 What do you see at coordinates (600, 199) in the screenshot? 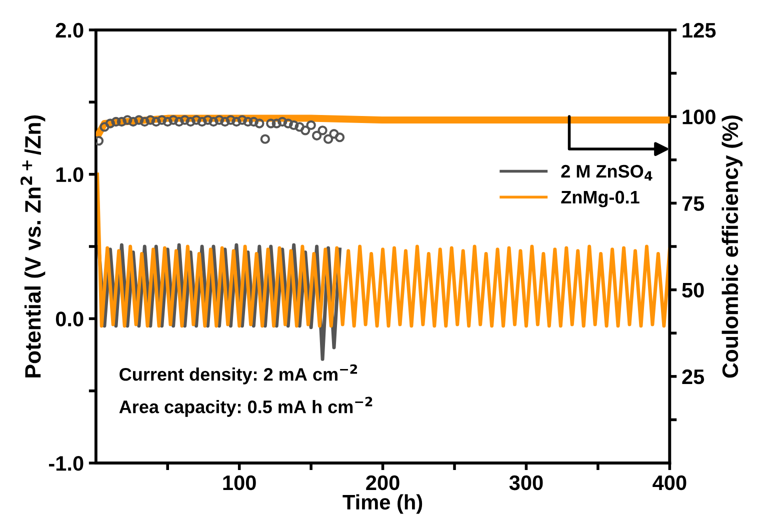
I see `legend-label: ZnMg-0.1` at bounding box center [600, 199].